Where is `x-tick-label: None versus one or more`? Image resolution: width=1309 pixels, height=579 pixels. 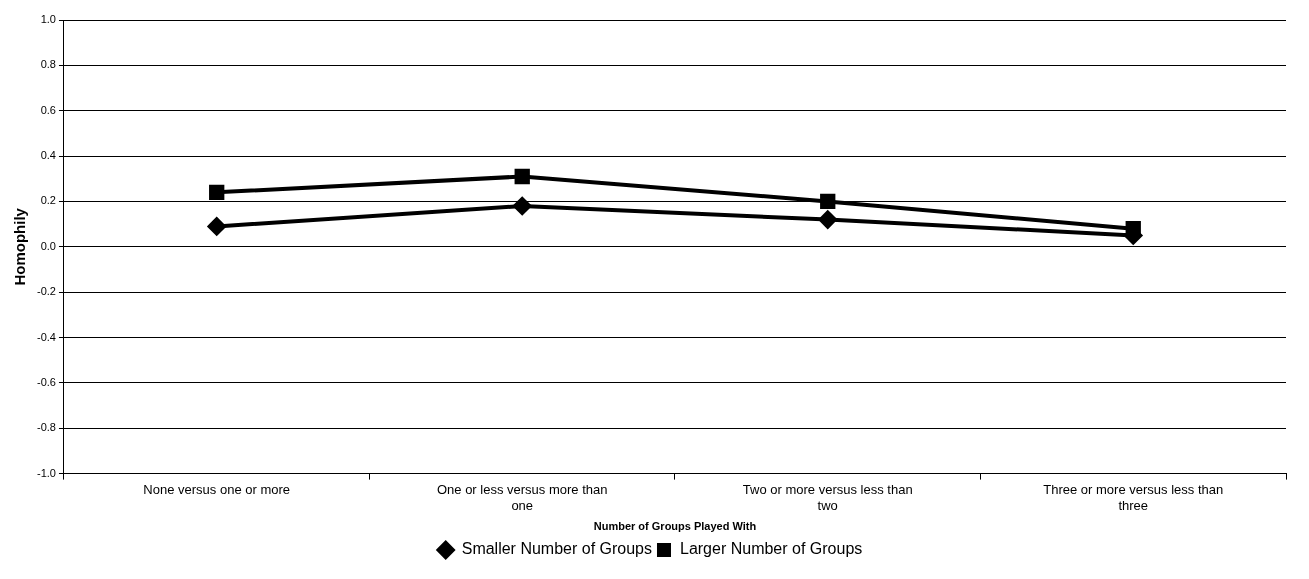
x-tick-label: None versus one or more is located at coordinates (217, 489).